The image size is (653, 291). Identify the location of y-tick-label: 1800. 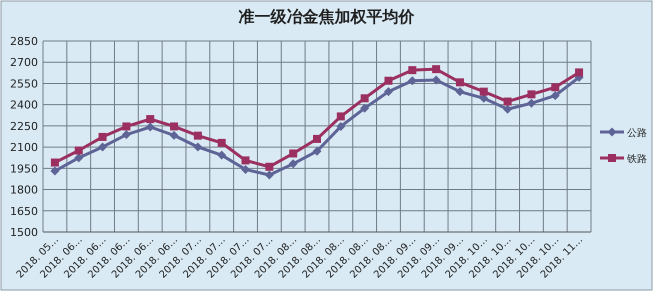
(24, 190).